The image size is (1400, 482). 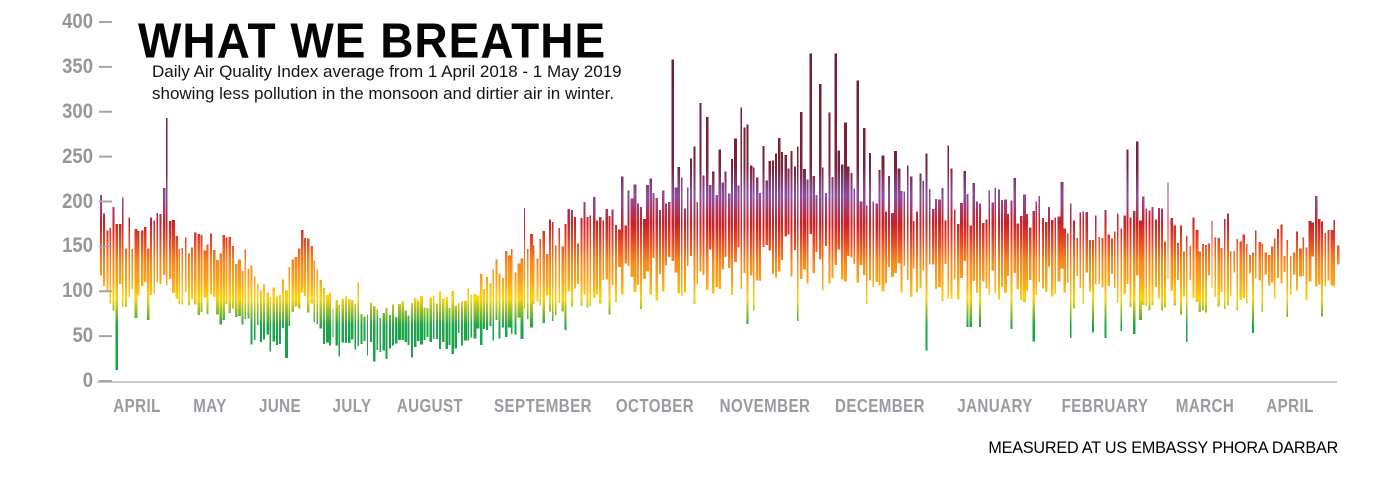 What do you see at coordinates (77, 21) in the screenshot?
I see `y-axis-tick-label: 400` at bounding box center [77, 21].